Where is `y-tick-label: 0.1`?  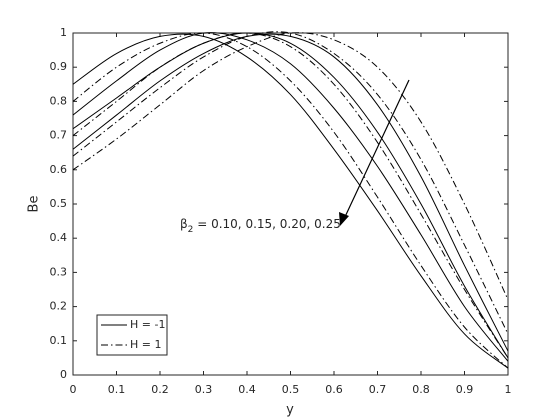 y-tick-label: 0.1 is located at coordinates (59, 340).